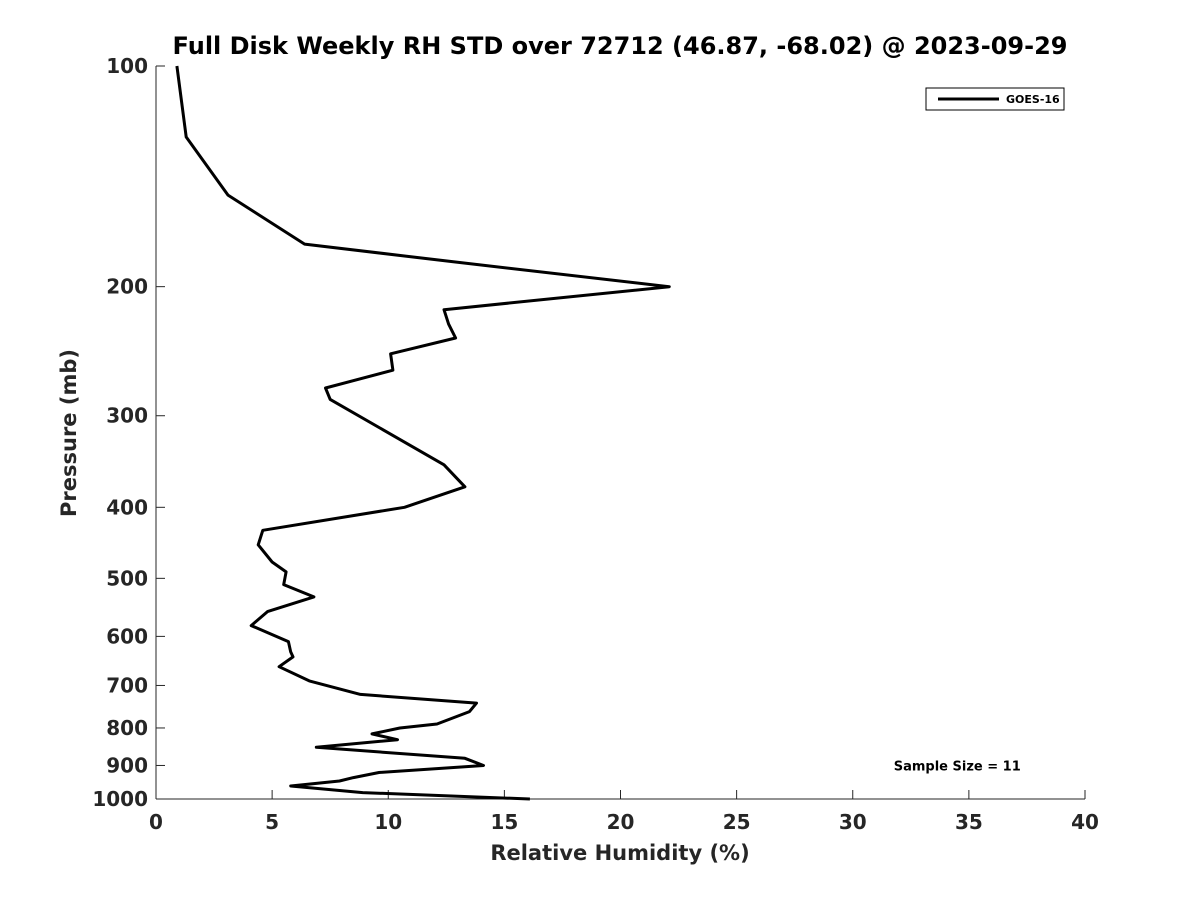 Image resolution: width=1200 pixels, height=900 pixels. What do you see at coordinates (127, 416) in the screenshot?
I see `y-tick-label: 300` at bounding box center [127, 416].